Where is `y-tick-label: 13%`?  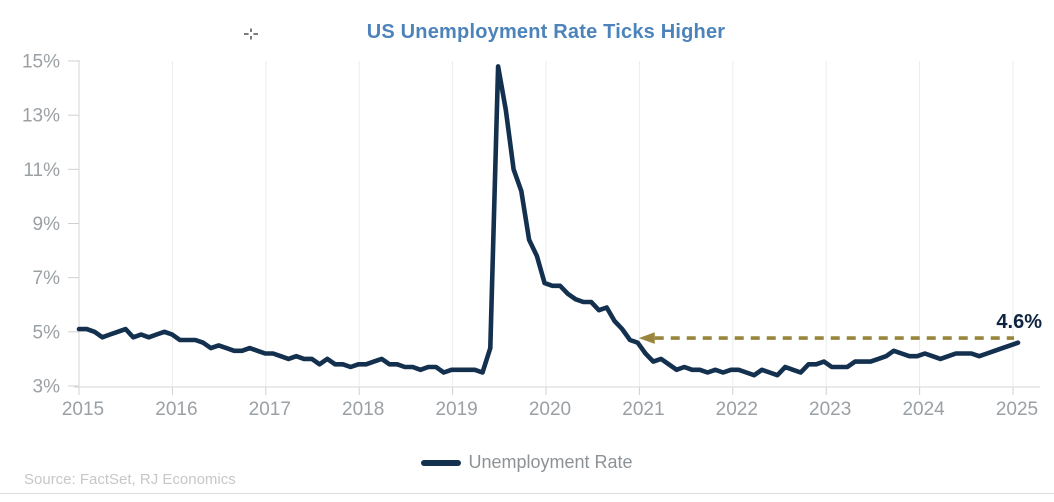 y-tick-label: 13% is located at coordinates (41, 116).